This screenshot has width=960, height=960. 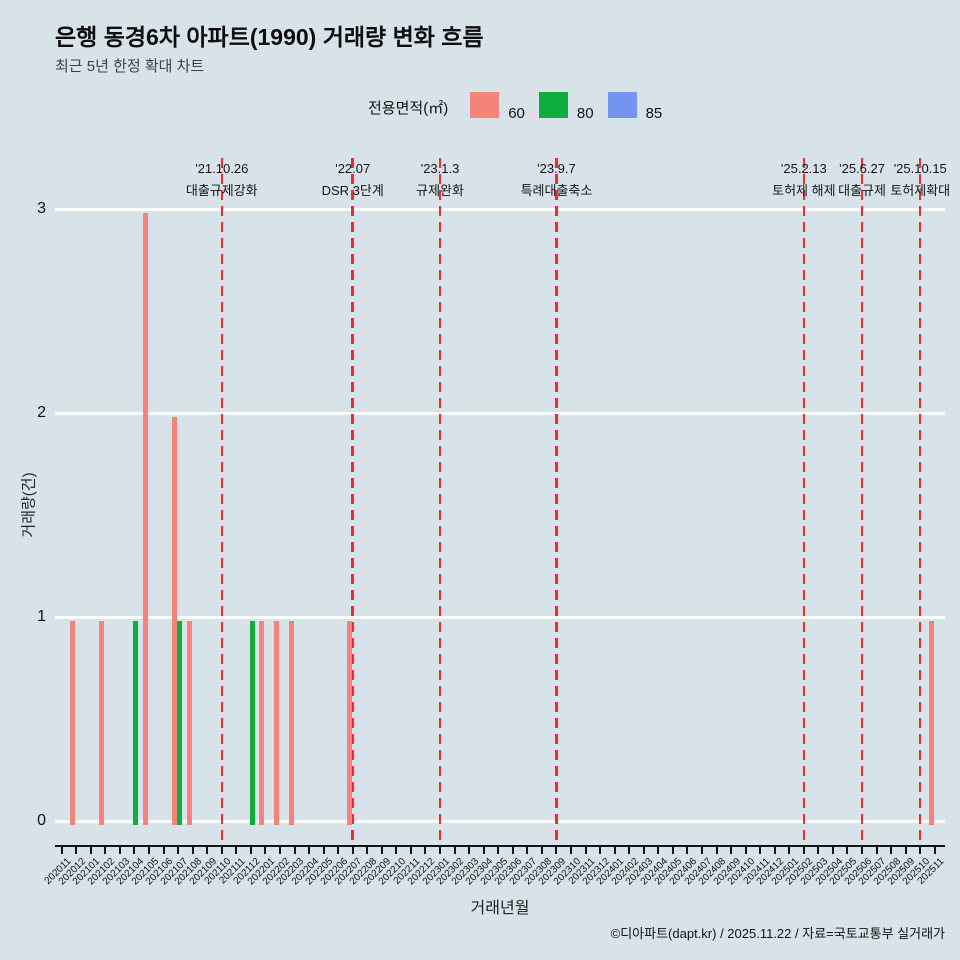 I want to click on gridline-y1, so click(x=500, y=617).